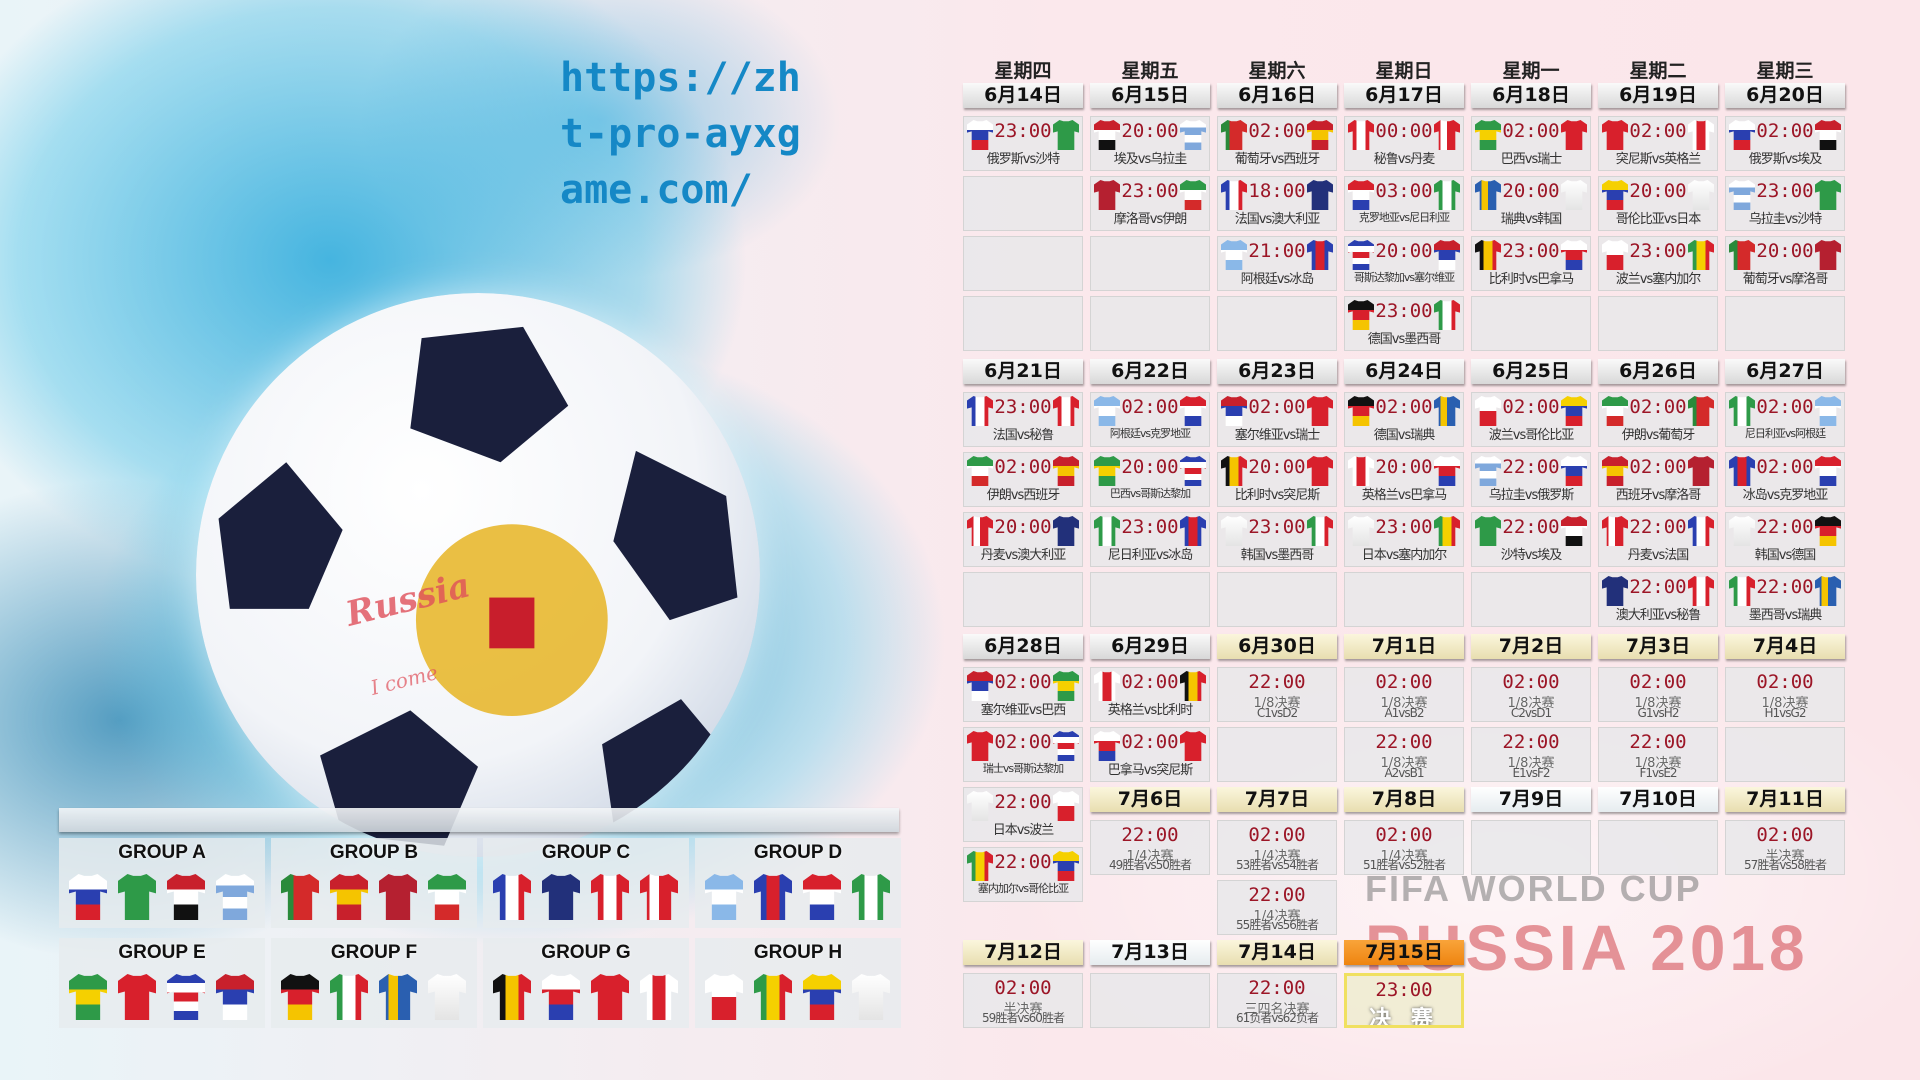 Image resolution: width=1920 pixels, height=1080 pixels. I want to click on match-cell: 02:00 冰岛vs克罗地亚, so click(1785, 479).